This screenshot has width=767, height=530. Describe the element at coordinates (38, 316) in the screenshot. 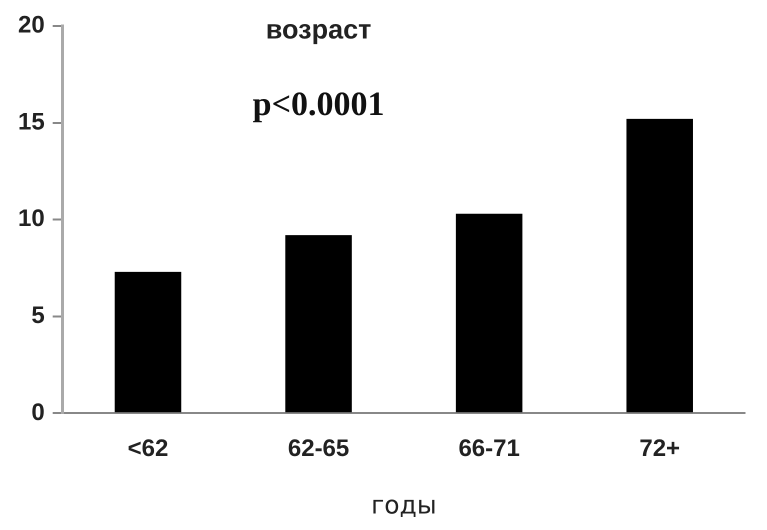

I see `y-tick-label: 5` at that location.